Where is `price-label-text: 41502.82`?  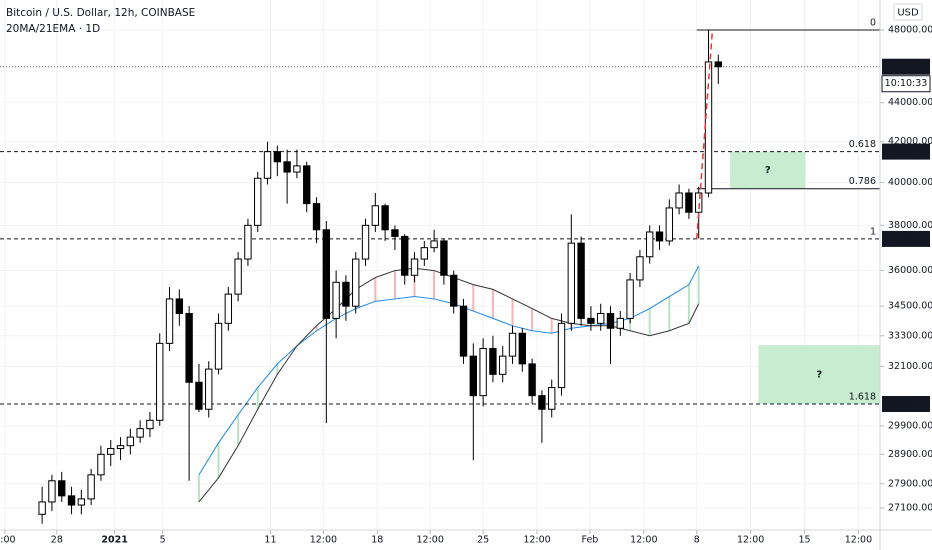 price-label-text: 41502.82 is located at coordinates (905, 151).